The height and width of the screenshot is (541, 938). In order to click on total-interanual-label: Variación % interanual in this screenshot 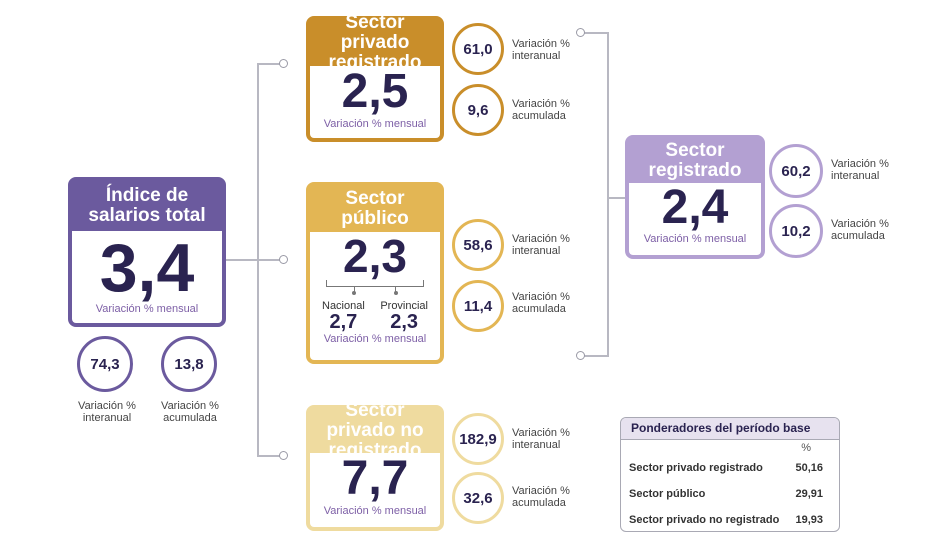, I will do `click(107, 412)`.